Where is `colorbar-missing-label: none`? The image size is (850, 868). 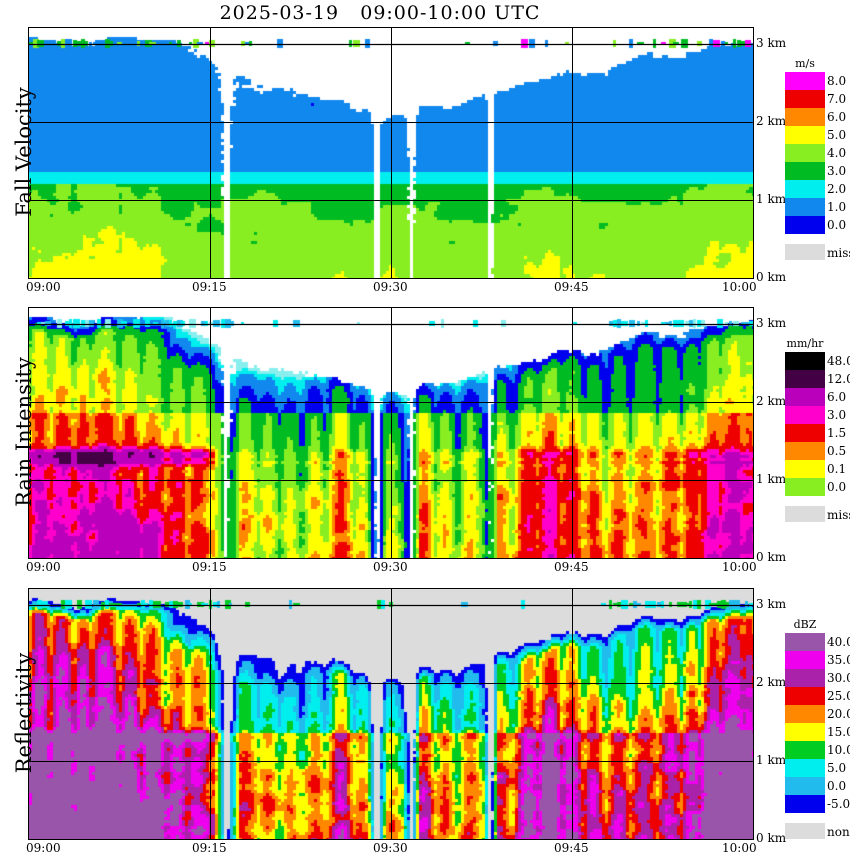 colorbar-missing-label: none is located at coordinates (838, 832).